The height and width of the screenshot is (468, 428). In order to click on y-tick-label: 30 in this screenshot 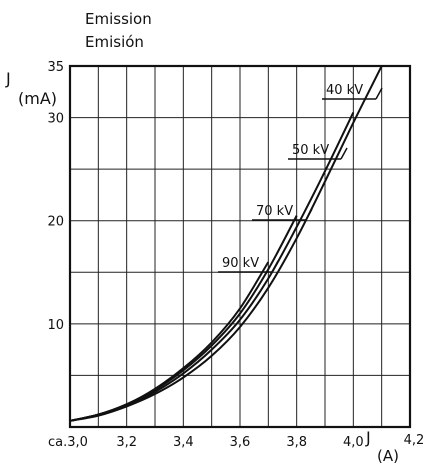, I will do `click(55, 119)`.